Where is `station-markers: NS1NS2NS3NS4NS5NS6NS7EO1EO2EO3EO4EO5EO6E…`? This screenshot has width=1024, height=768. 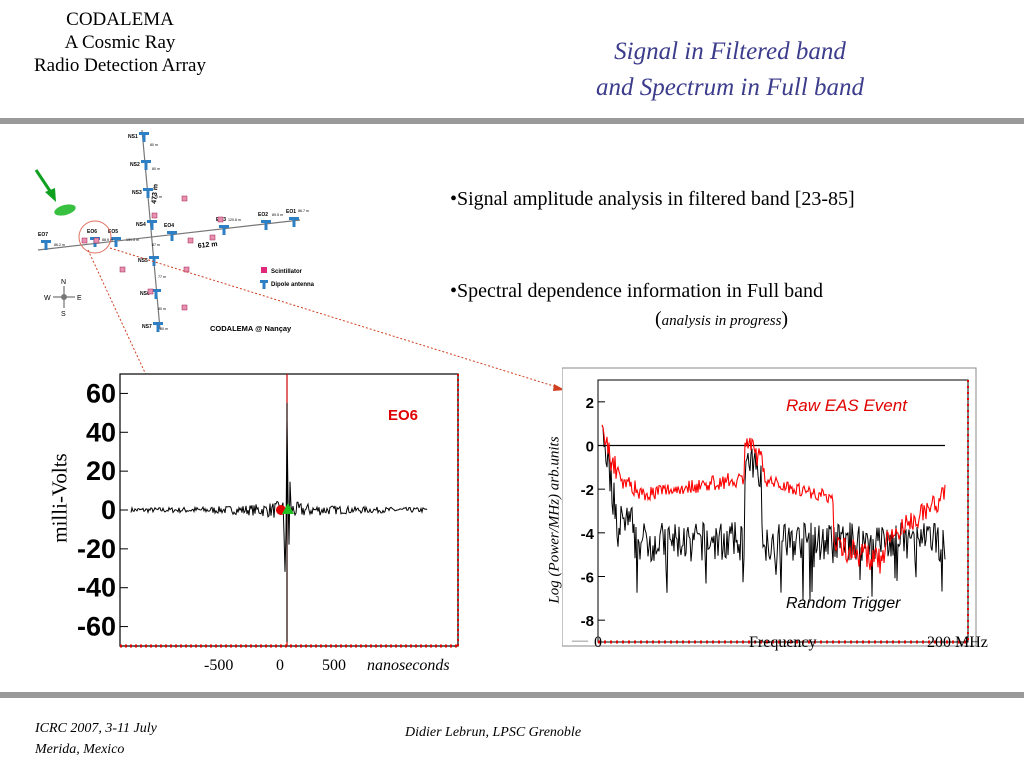 station-markers: NS1NS2NS3NS4NS5NS6NS7EO1EO2EO3EO4EO5EO6E… is located at coordinates (173, 232).